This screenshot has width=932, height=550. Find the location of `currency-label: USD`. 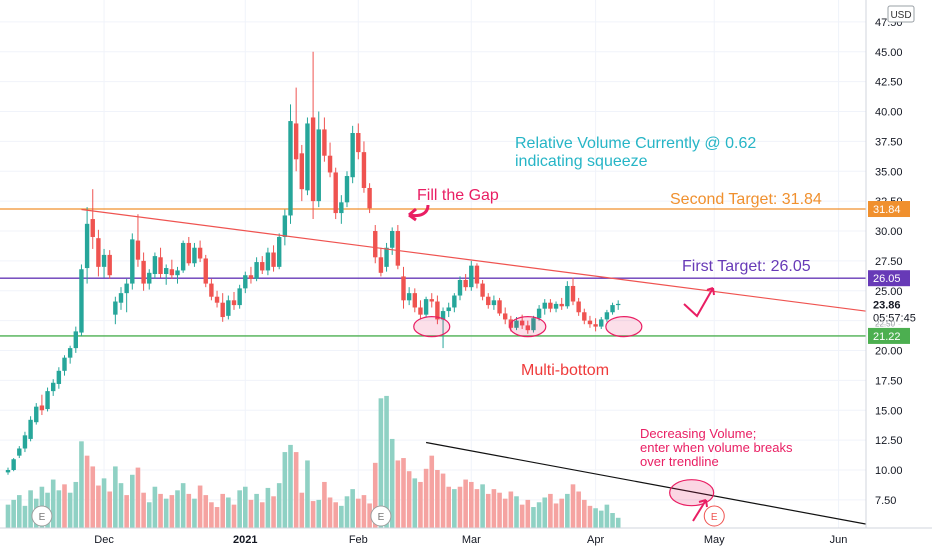

currency-label: USD is located at coordinates (900, 15).